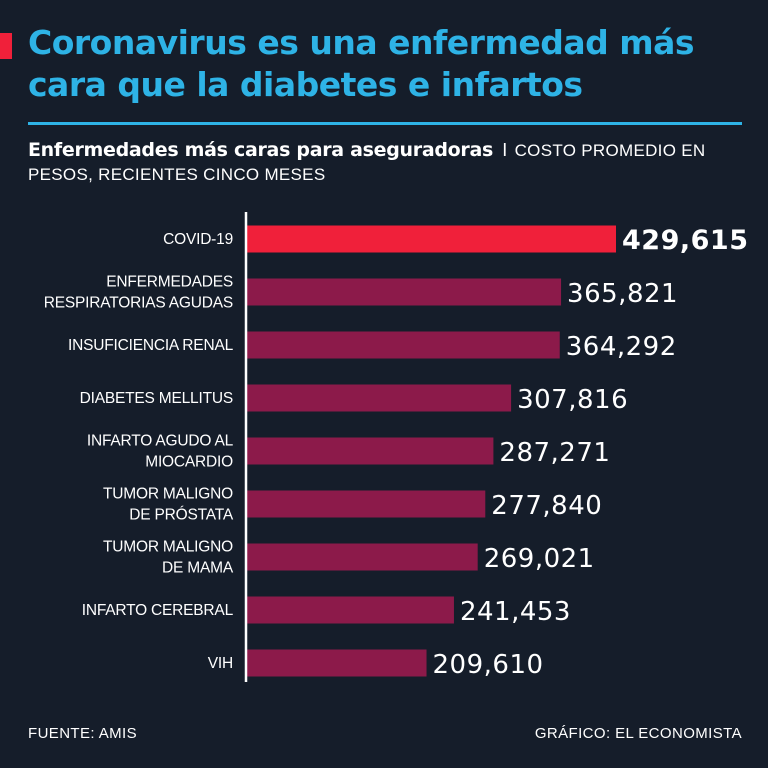  What do you see at coordinates (572, 400) in the screenshot?
I see `value-label-3: 307,816` at bounding box center [572, 400].